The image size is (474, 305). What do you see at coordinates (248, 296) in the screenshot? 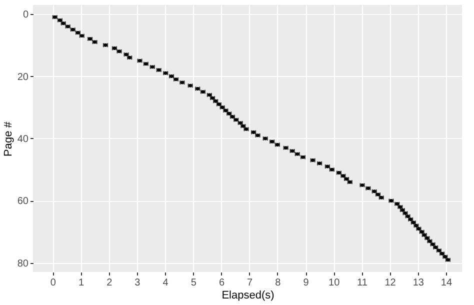
I see `x-axis-title: Elapsed(s)` at bounding box center [248, 296].